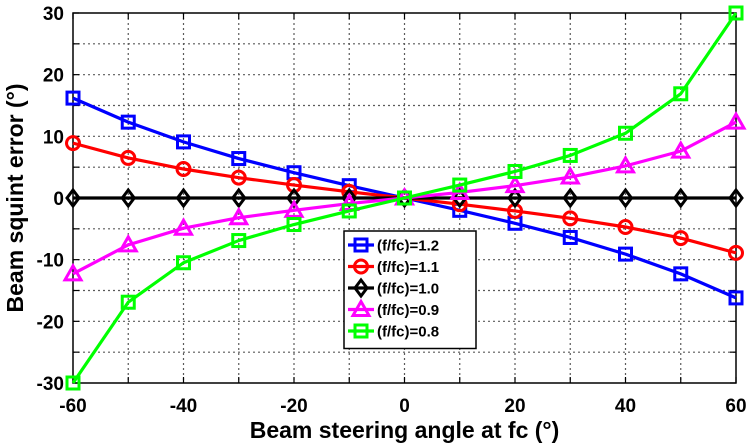  Describe the element at coordinates (183, 406) in the screenshot. I see `x-tick-label: -40` at that location.